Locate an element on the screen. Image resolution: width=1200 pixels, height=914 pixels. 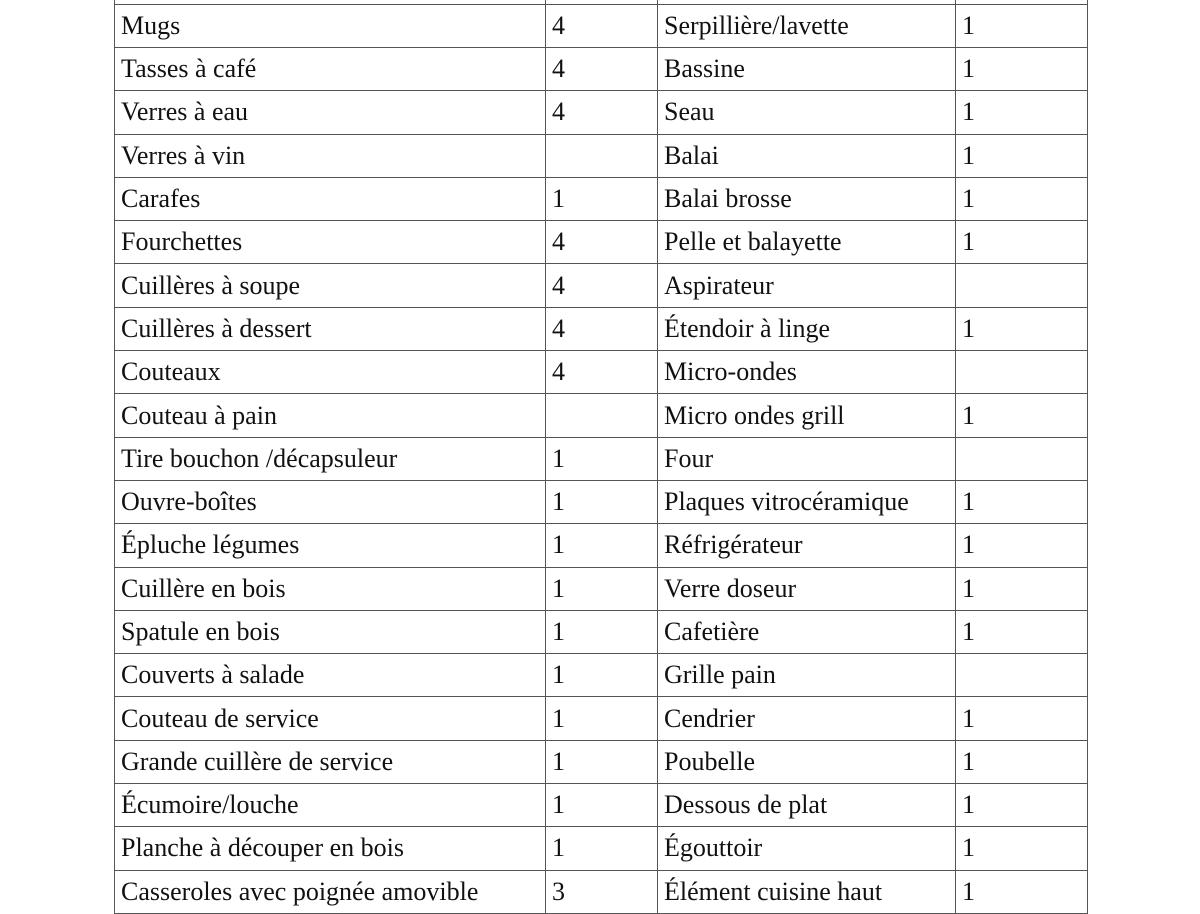
item-name-2: Micro ondes grill is located at coordinates (806, 415).